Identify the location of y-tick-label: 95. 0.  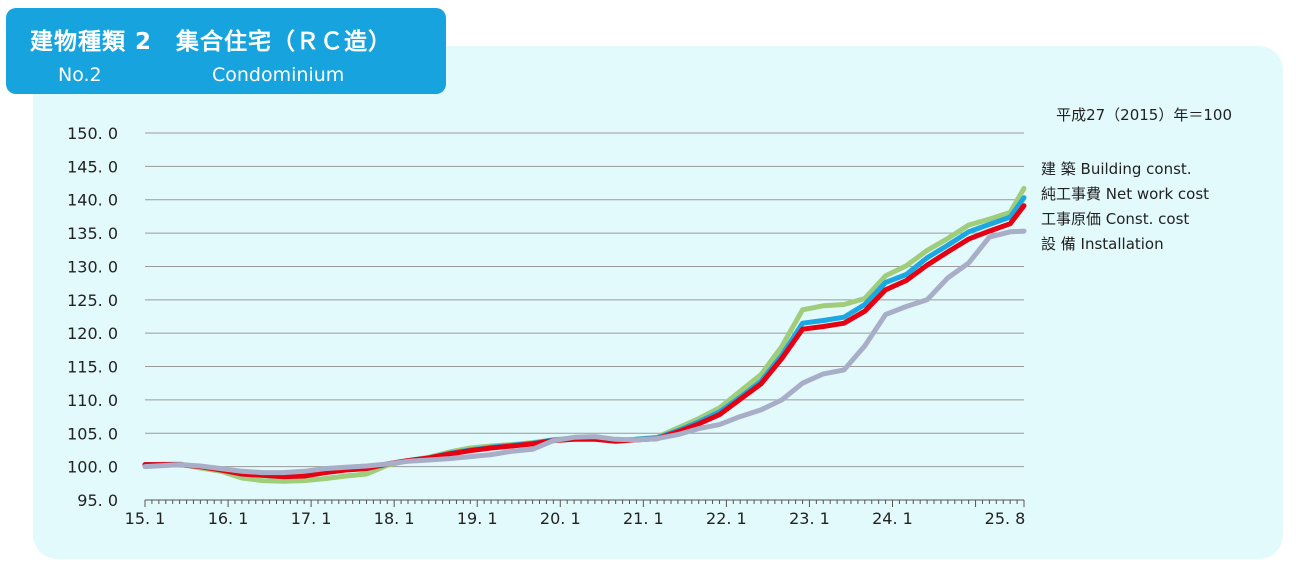
(97, 500).